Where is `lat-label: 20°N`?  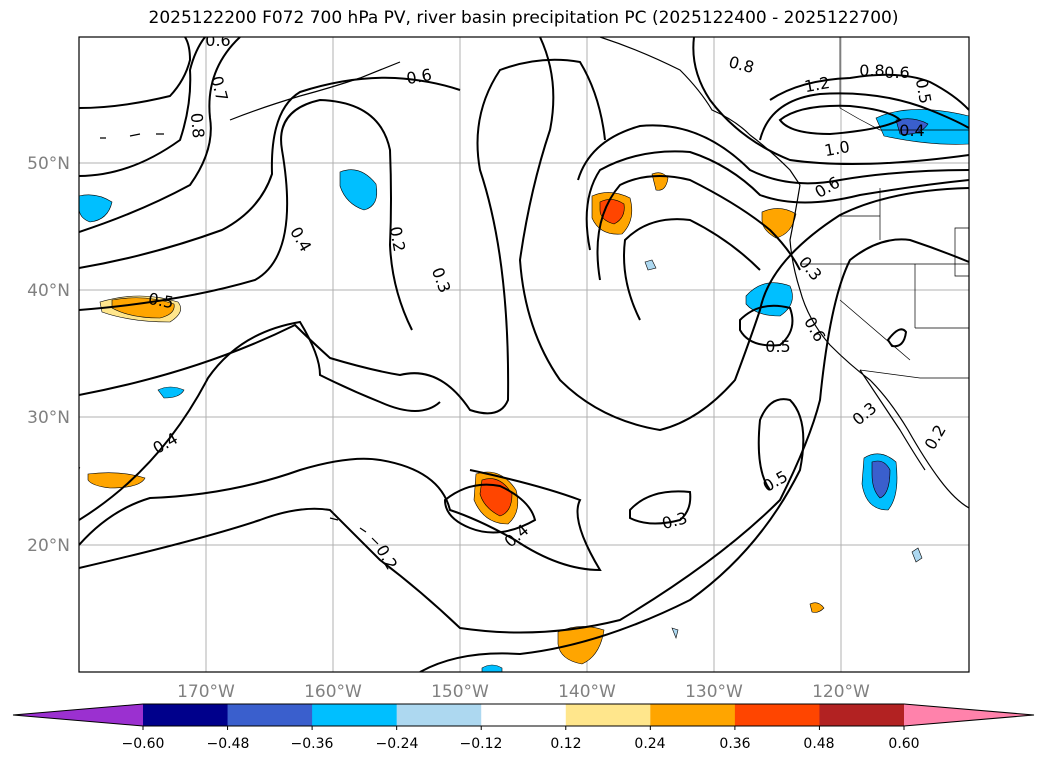
lat-label: 20°N is located at coordinates (48, 546).